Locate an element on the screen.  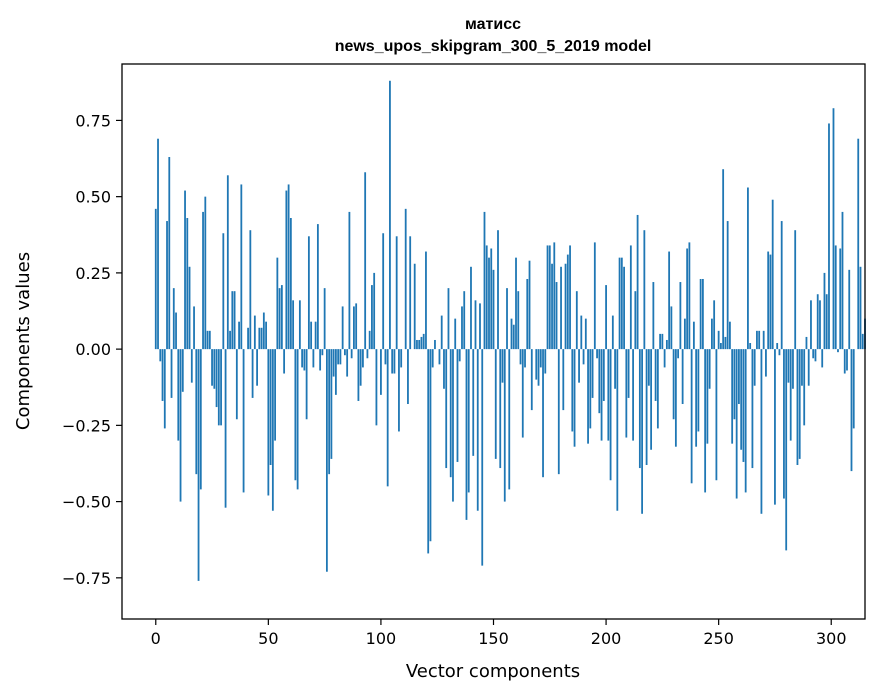
y-tick-label: 0.25 is located at coordinates (93, 273).